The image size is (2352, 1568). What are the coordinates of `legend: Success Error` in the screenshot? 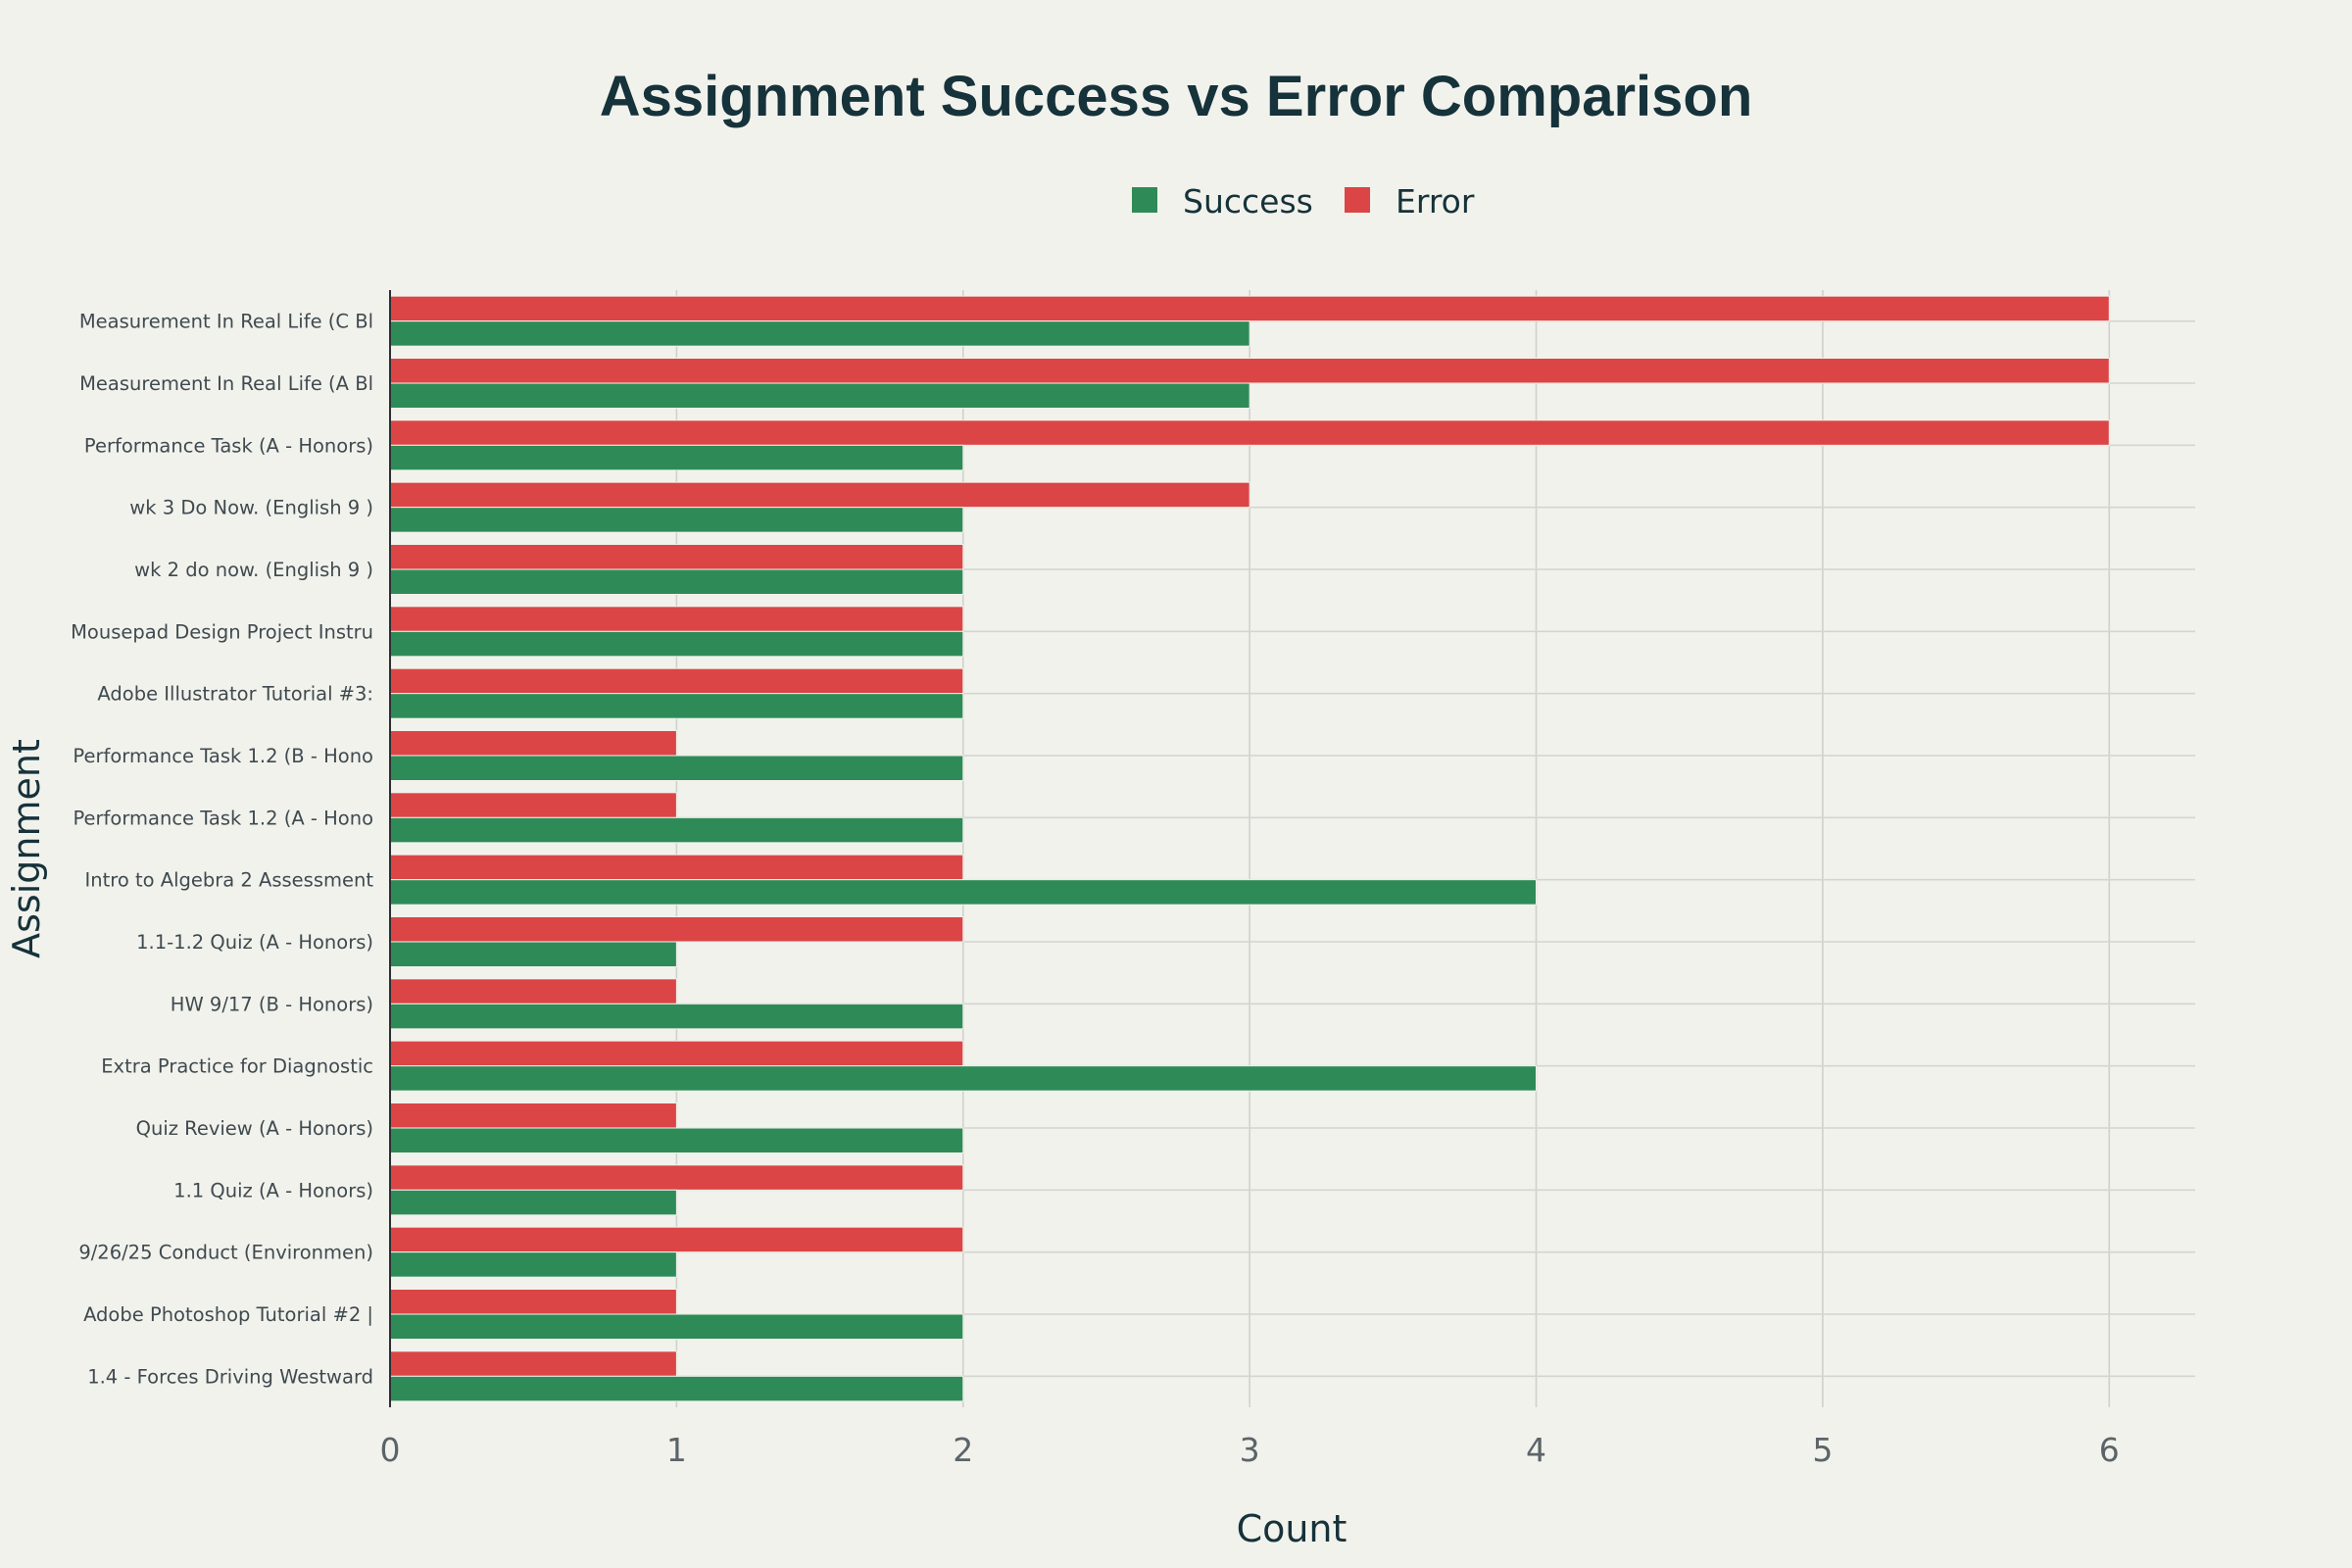 It's located at (1303, 201).